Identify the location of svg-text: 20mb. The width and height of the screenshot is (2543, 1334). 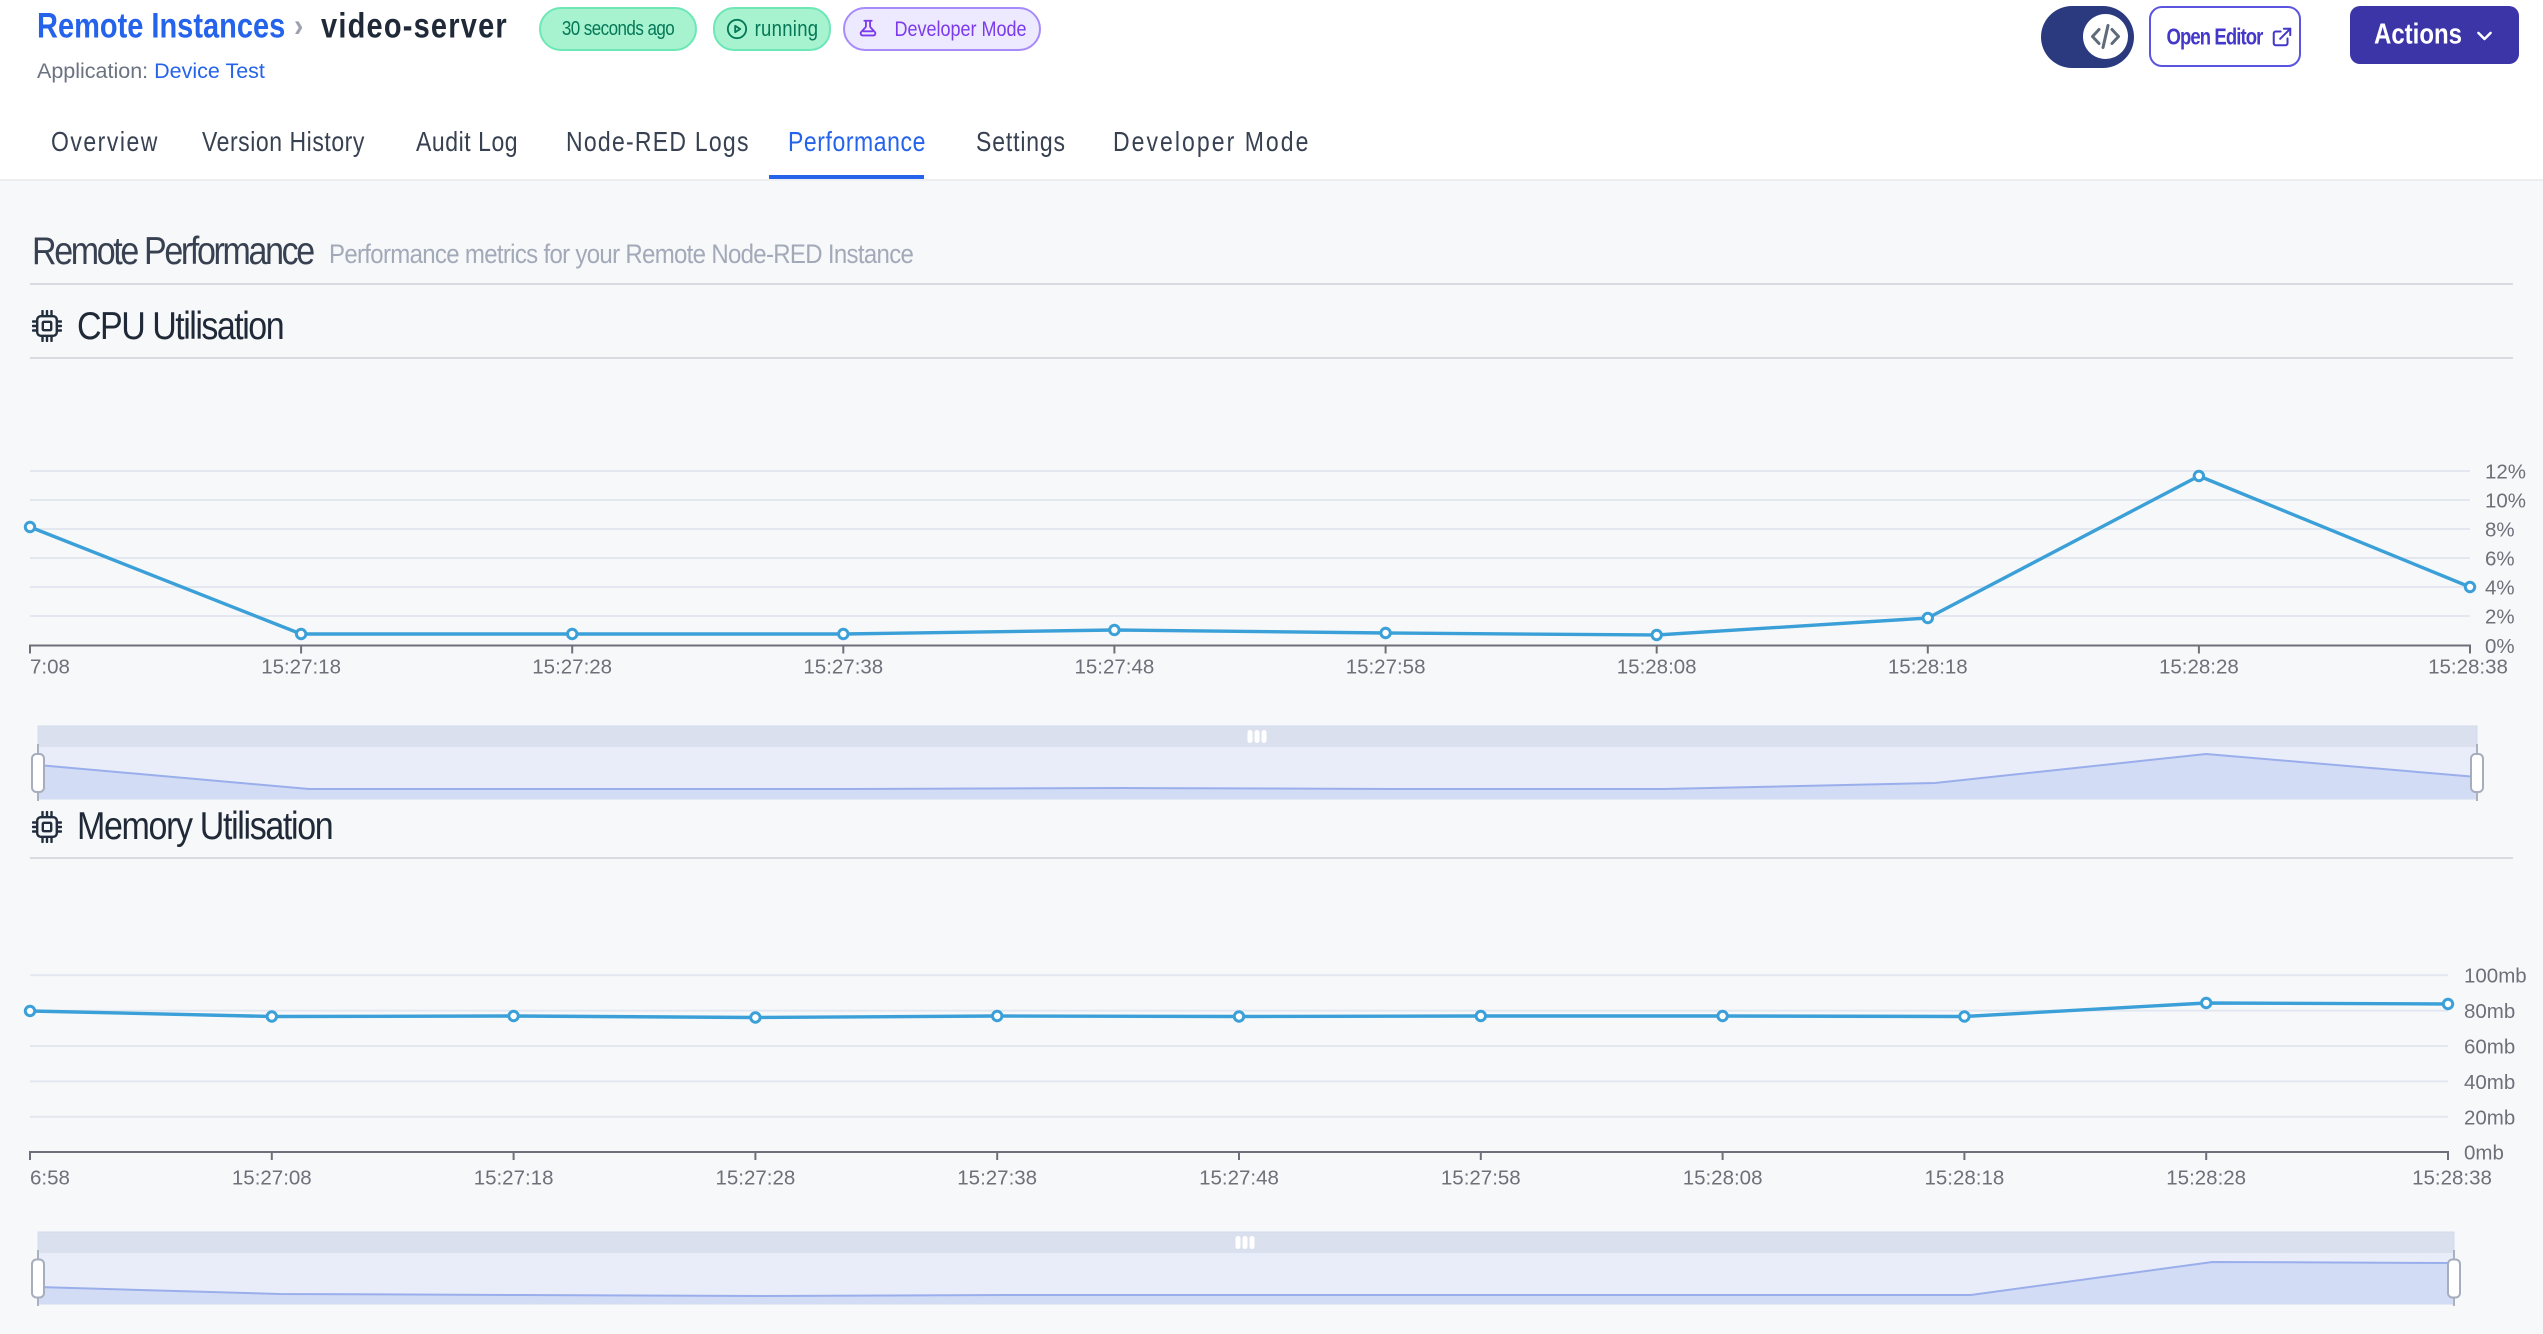
(2489, 1117).